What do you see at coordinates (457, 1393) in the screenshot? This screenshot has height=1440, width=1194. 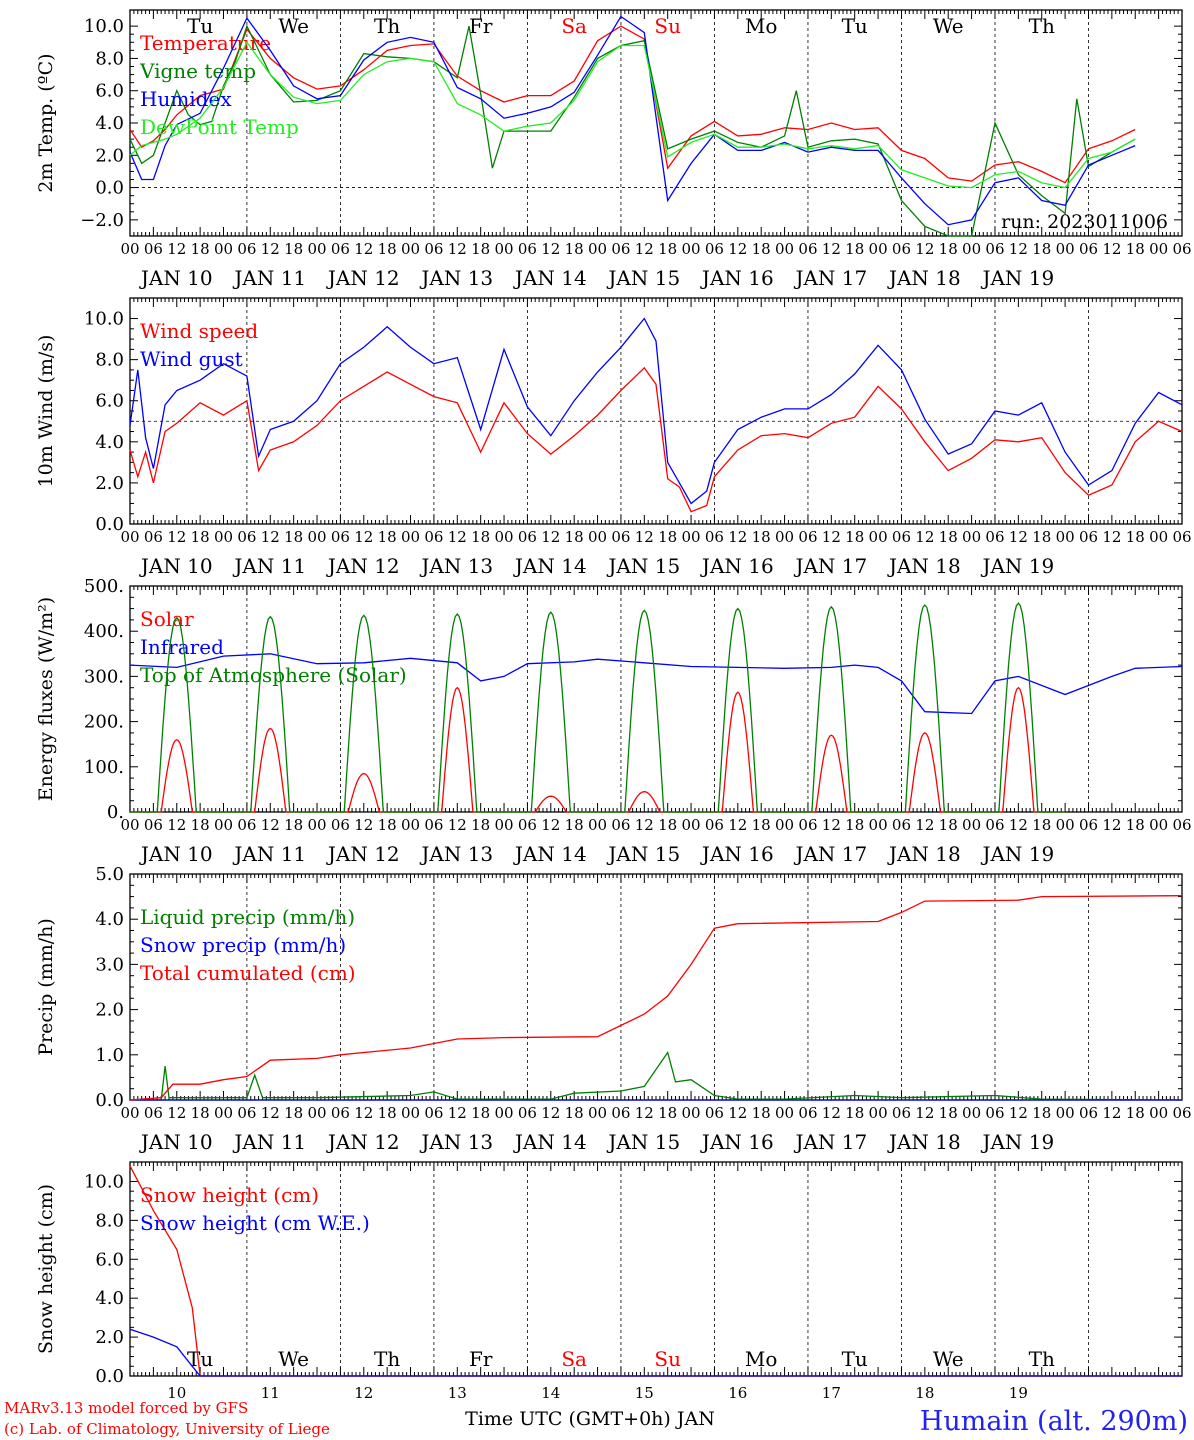 I see `day-number-label: 13` at bounding box center [457, 1393].